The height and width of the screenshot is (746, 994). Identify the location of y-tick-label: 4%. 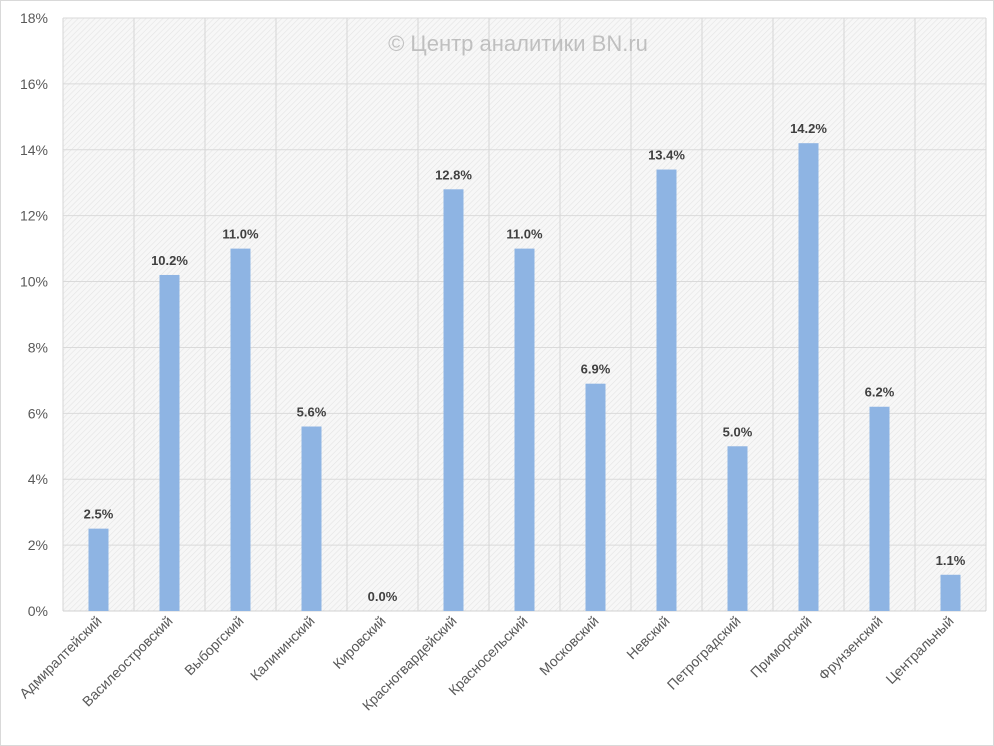
(38, 479).